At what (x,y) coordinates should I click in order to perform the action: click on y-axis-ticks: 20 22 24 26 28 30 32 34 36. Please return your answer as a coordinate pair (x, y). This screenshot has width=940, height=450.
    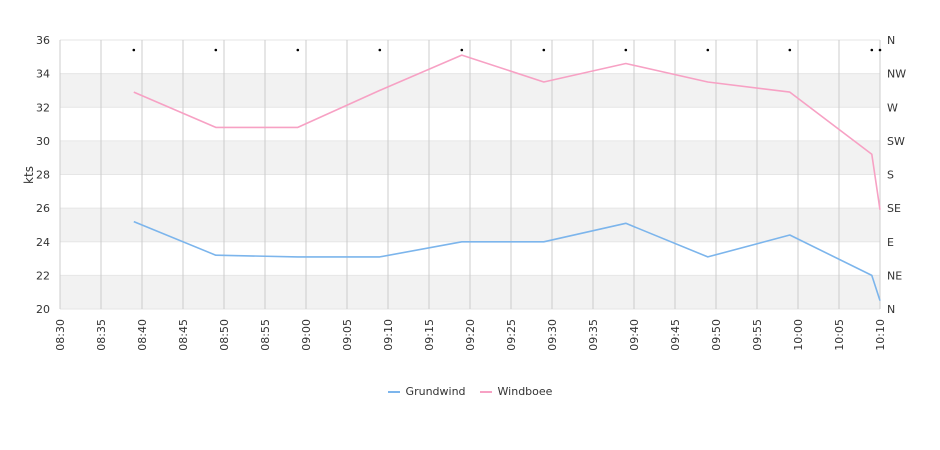
    Looking at the image, I should click on (43, 175).